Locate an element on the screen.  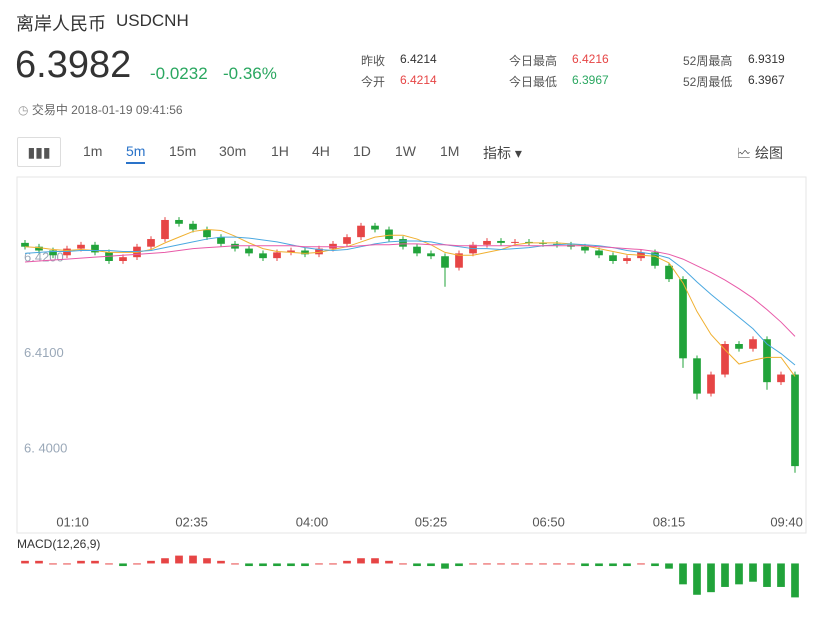
y-tick-label: 6.4100 is located at coordinates (44, 352).